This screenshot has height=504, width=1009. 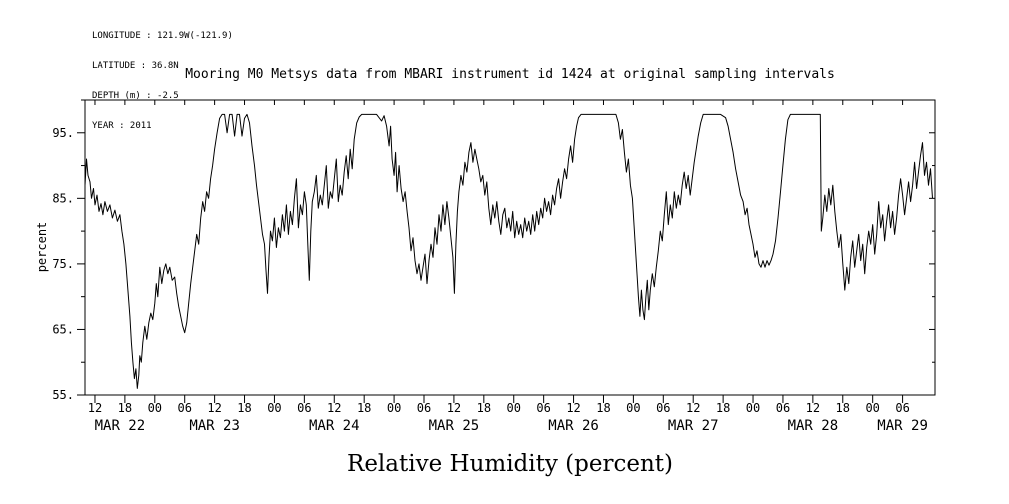 What do you see at coordinates (120, 426) in the screenshot?
I see `day-label: MAR 22` at bounding box center [120, 426].